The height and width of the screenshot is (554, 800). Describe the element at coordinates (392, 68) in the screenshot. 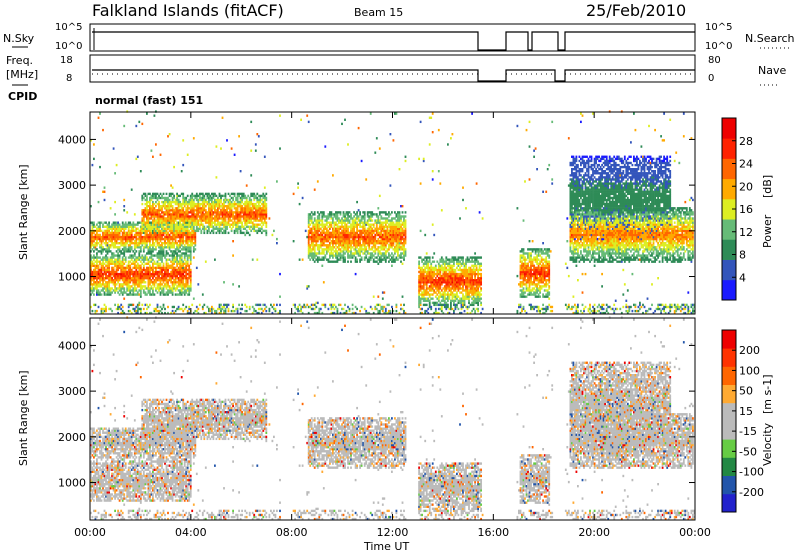

I see `freq-panel` at that location.